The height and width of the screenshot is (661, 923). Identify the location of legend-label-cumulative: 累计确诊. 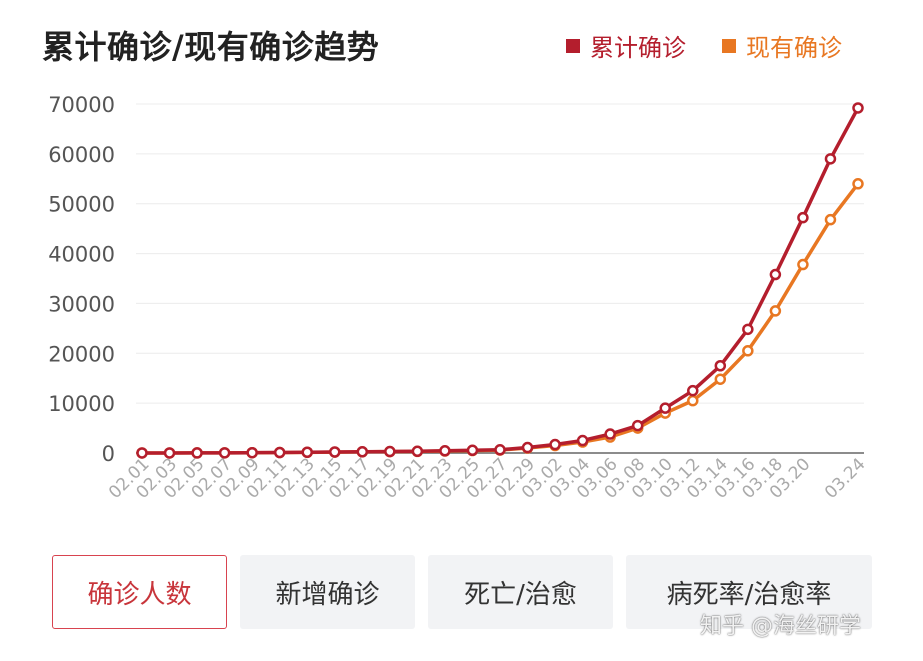
(638, 48).